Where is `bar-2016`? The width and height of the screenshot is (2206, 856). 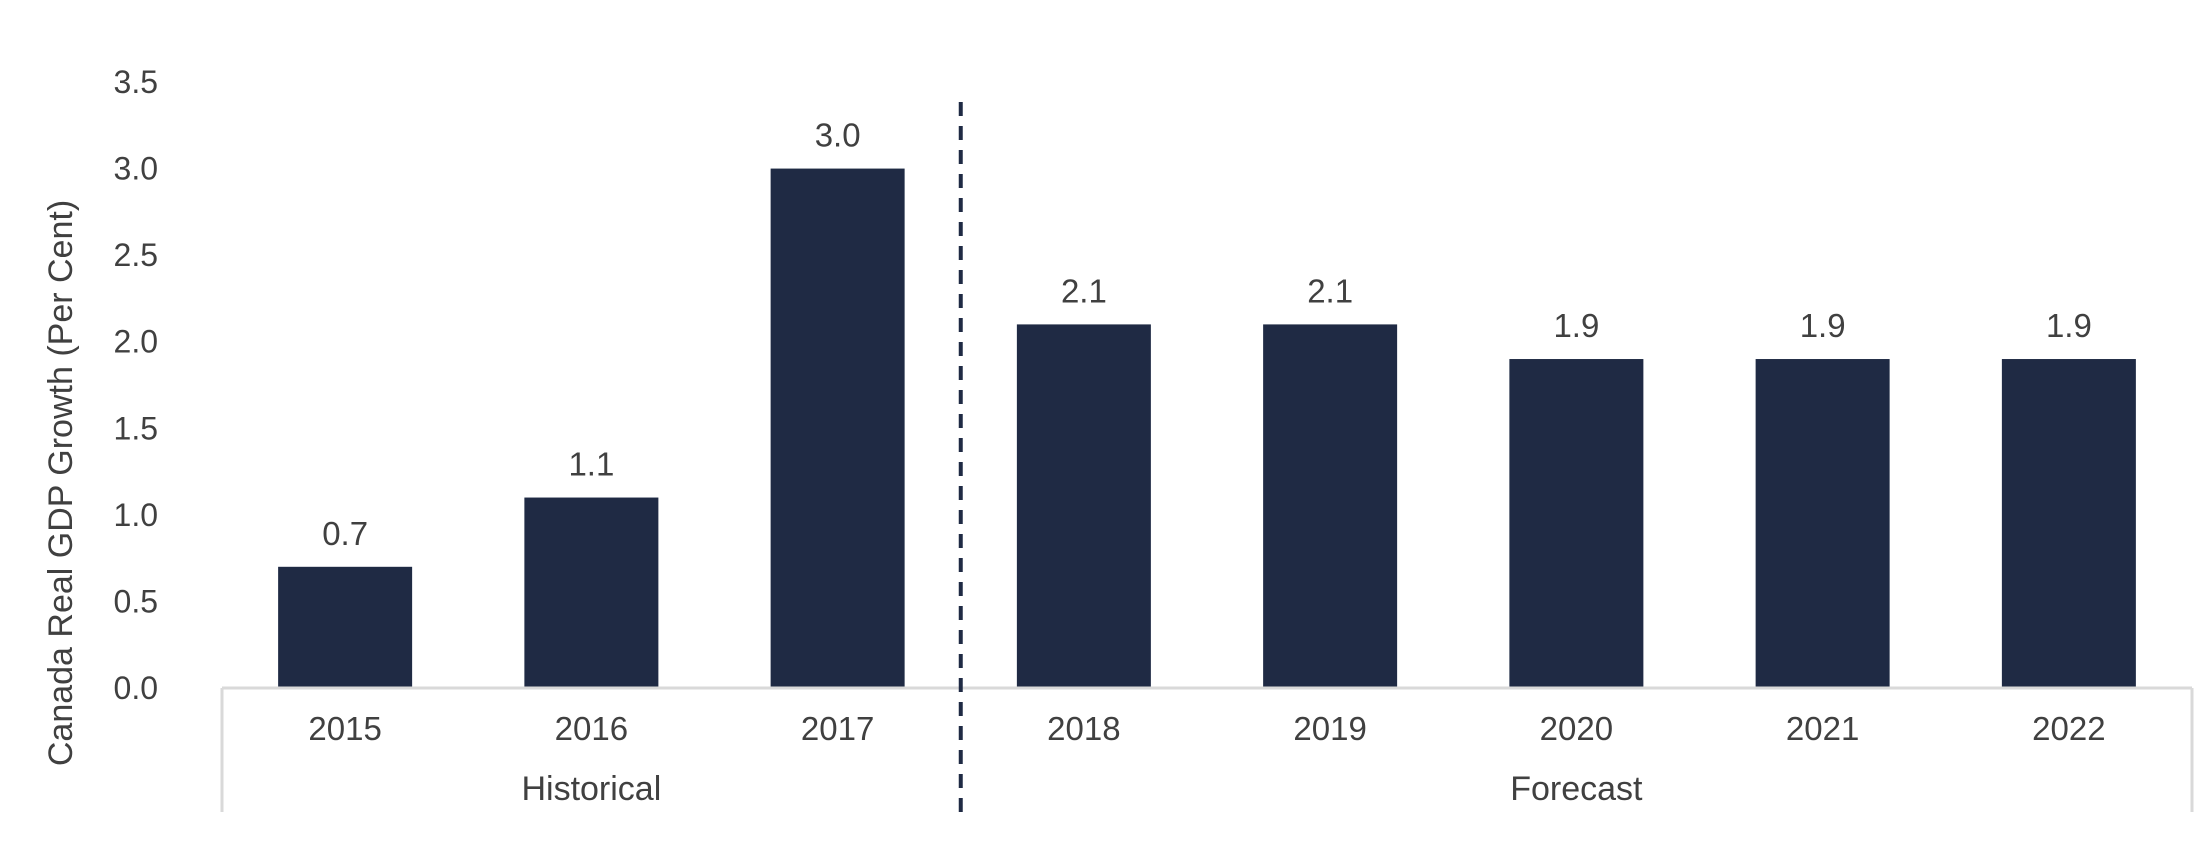
bar-2016 is located at coordinates (591, 592).